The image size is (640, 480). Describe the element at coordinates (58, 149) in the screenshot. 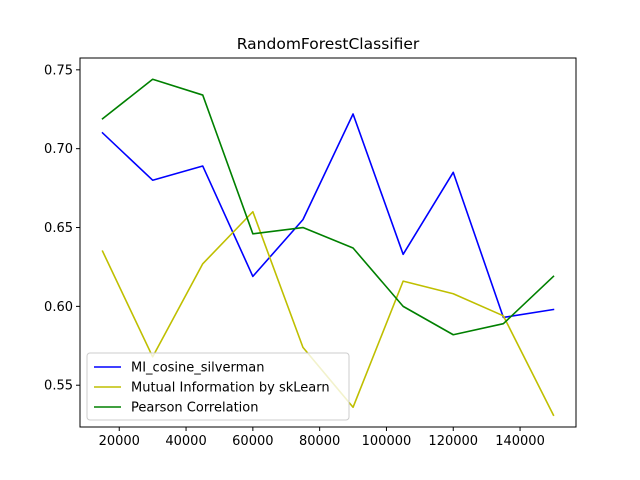

I see `y-tick-label: 0.70` at that location.